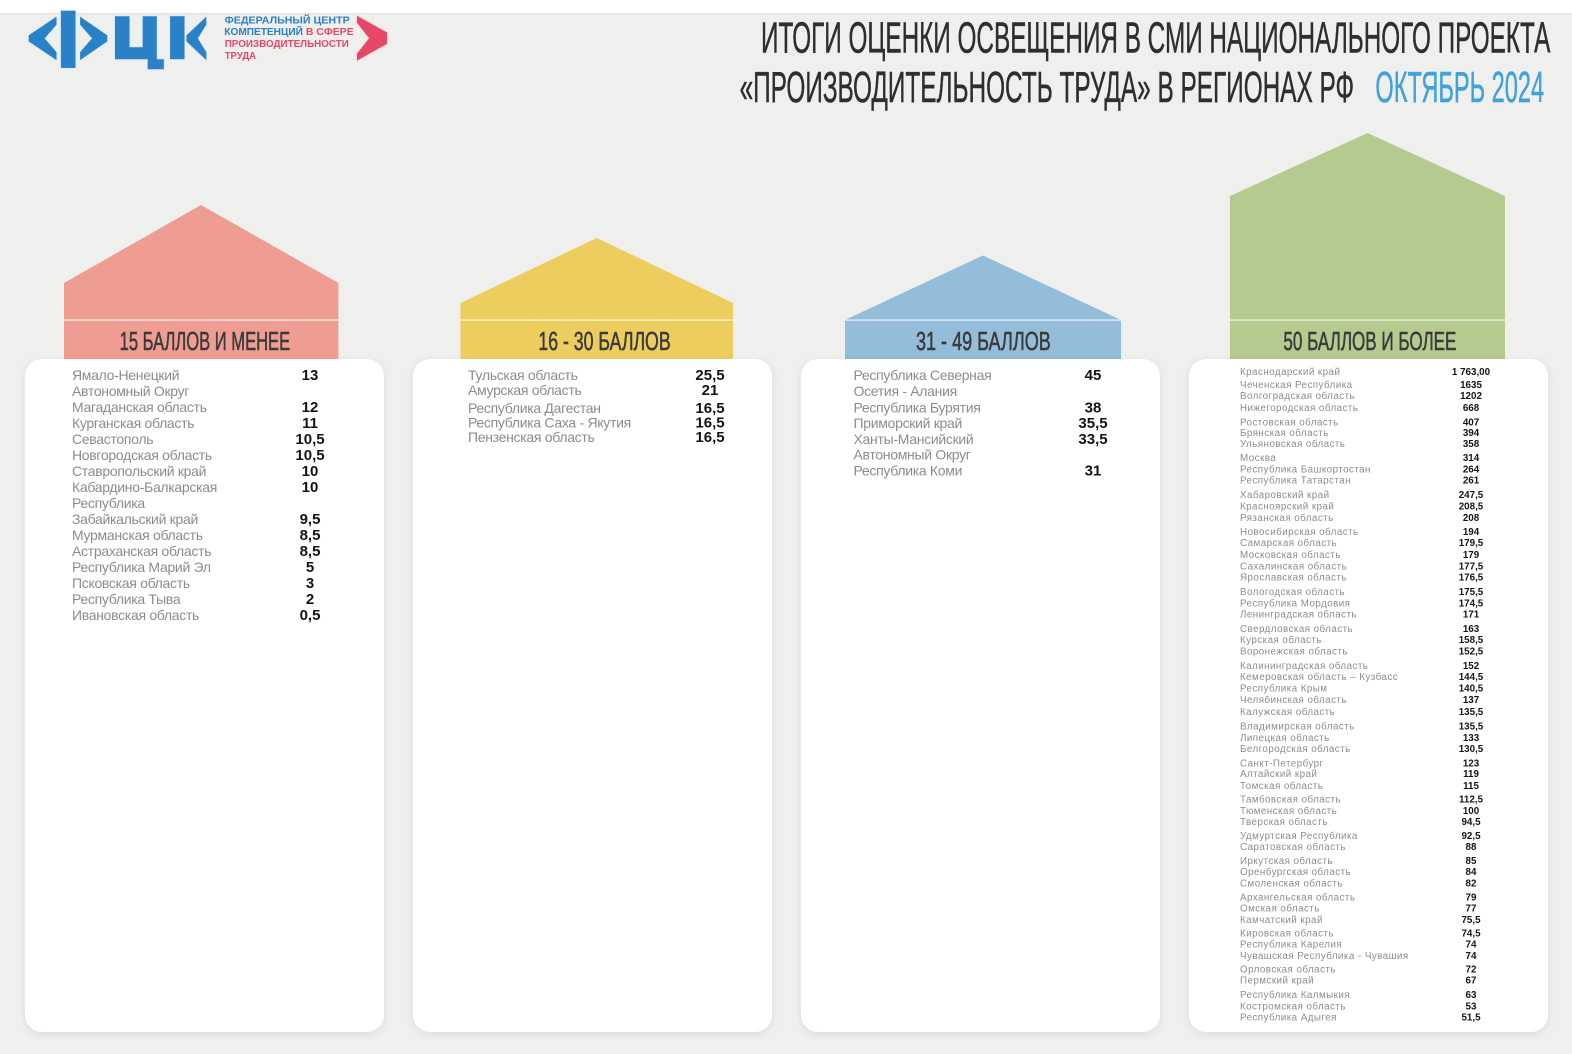  What do you see at coordinates (1298, 615) in the screenshot?
I see `svg-text: Ленинградская область` at bounding box center [1298, 615].